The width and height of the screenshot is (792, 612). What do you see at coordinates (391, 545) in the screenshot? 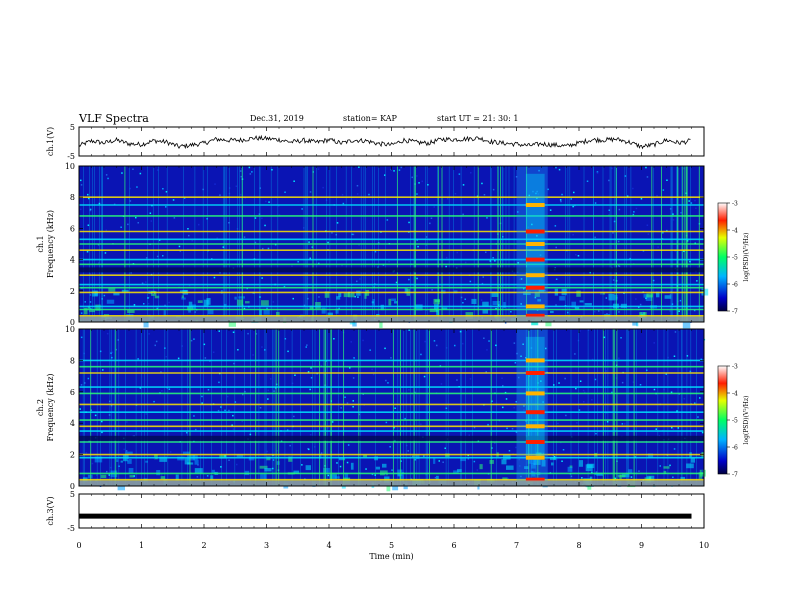
I see `x-tick-label: 5` at bounding box center [391, 545].